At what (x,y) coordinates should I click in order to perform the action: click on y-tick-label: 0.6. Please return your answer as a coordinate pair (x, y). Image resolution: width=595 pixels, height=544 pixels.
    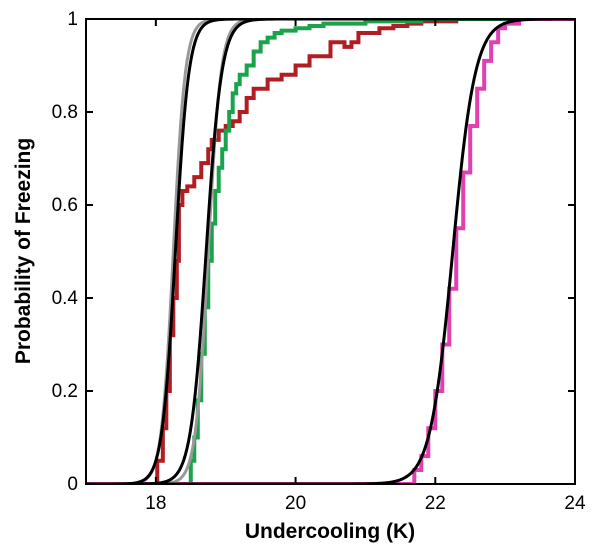
    Looking at the image, I should click on (65, 205).